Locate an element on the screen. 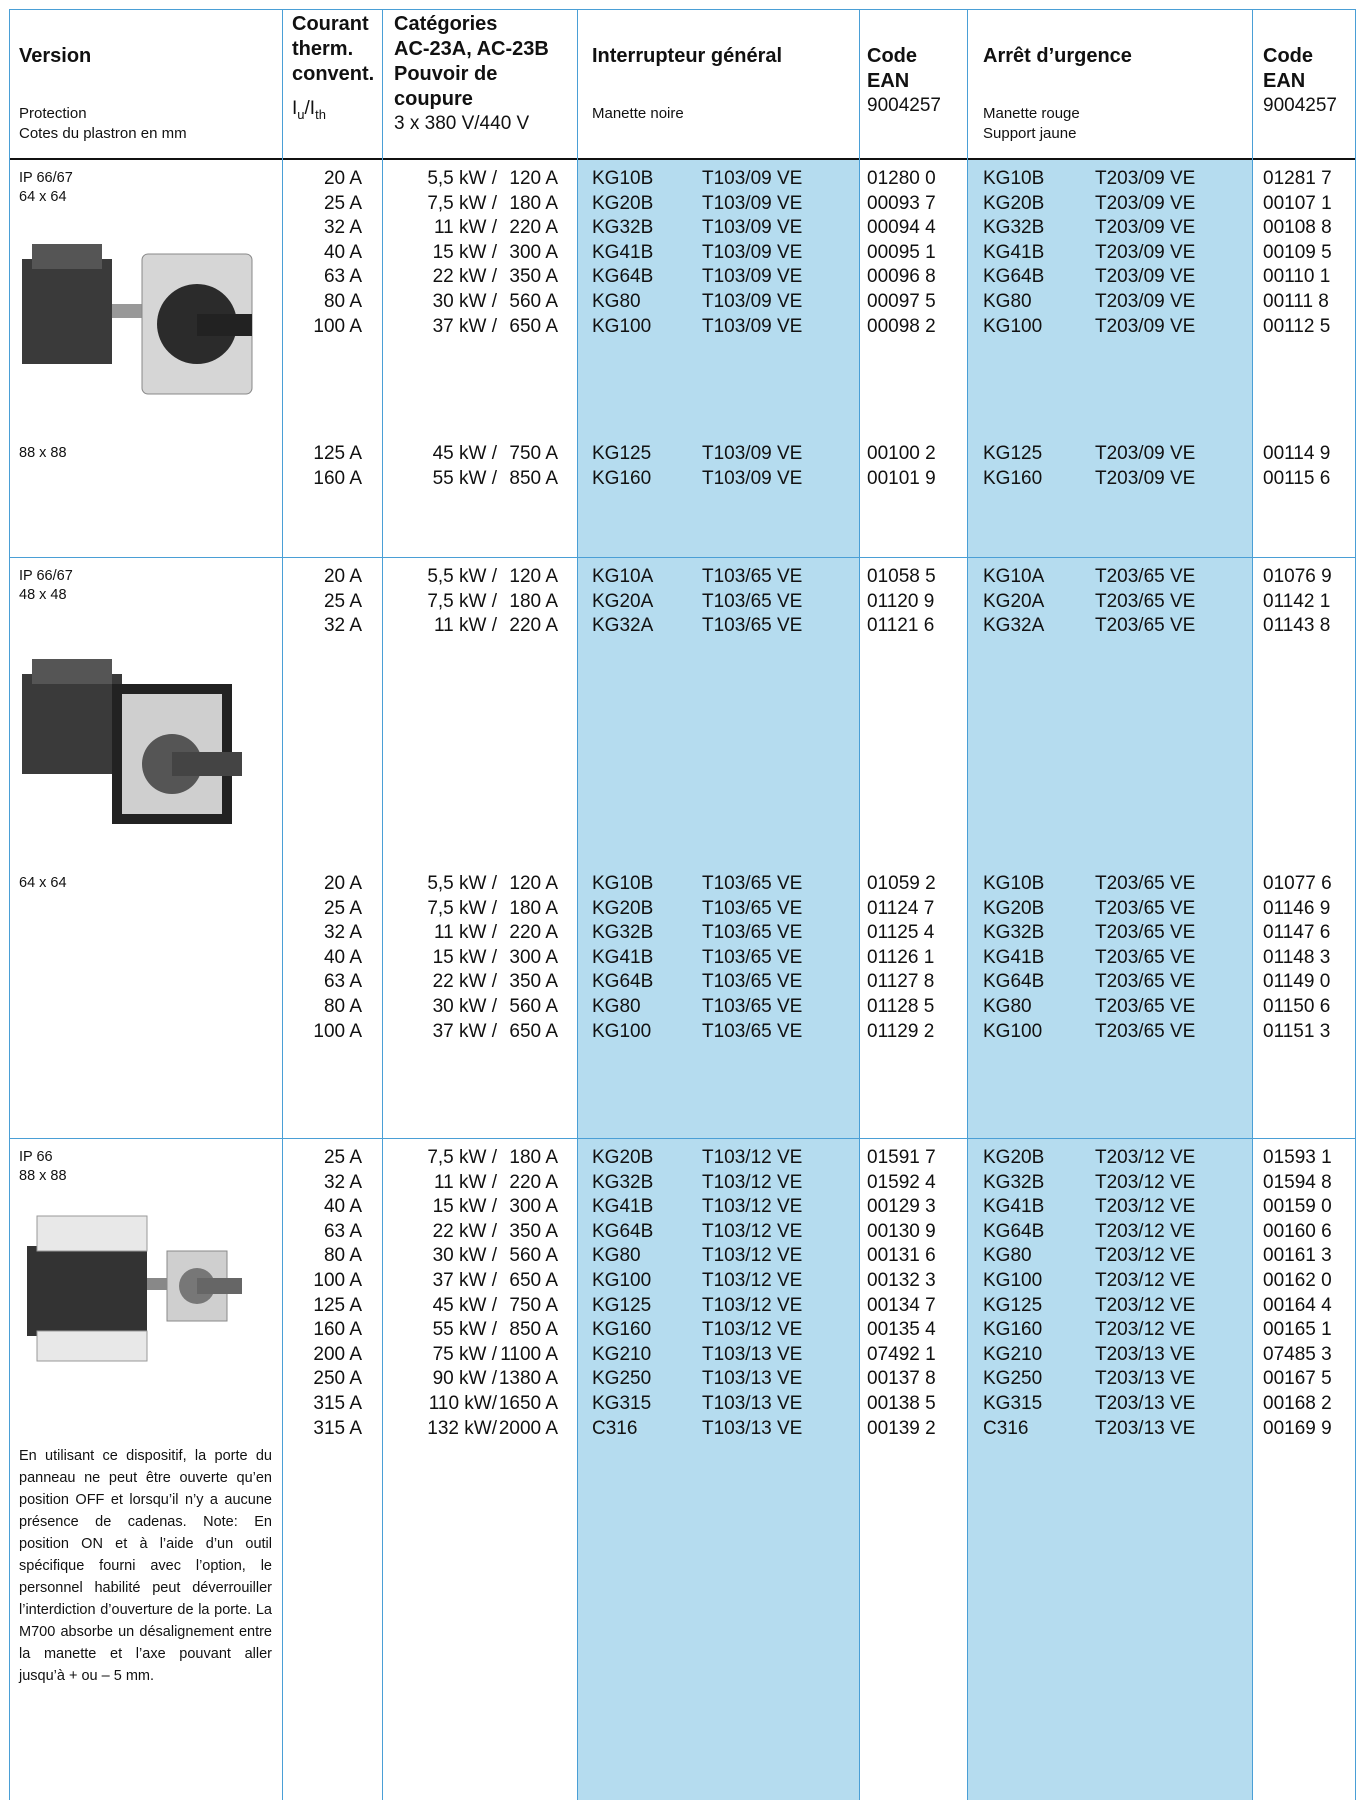 The width and height of the screenshot is (1366, 1800). power: 110 kW/ is located at coordinates (462, 1403).